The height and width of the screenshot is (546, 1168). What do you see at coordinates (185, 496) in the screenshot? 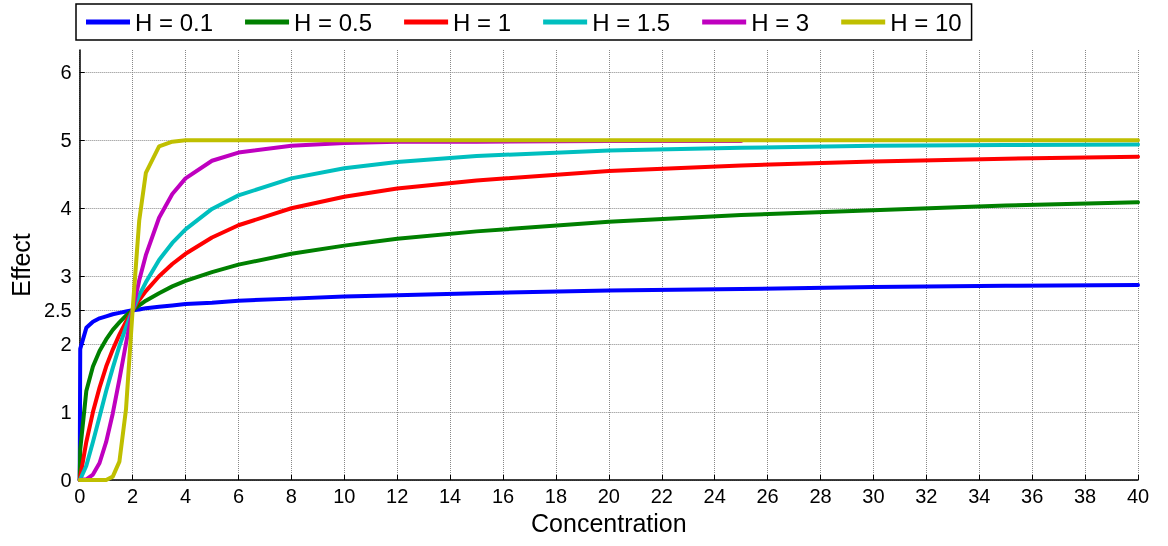
I see `x-tick-label: 4` at bounding box center [185, 496].